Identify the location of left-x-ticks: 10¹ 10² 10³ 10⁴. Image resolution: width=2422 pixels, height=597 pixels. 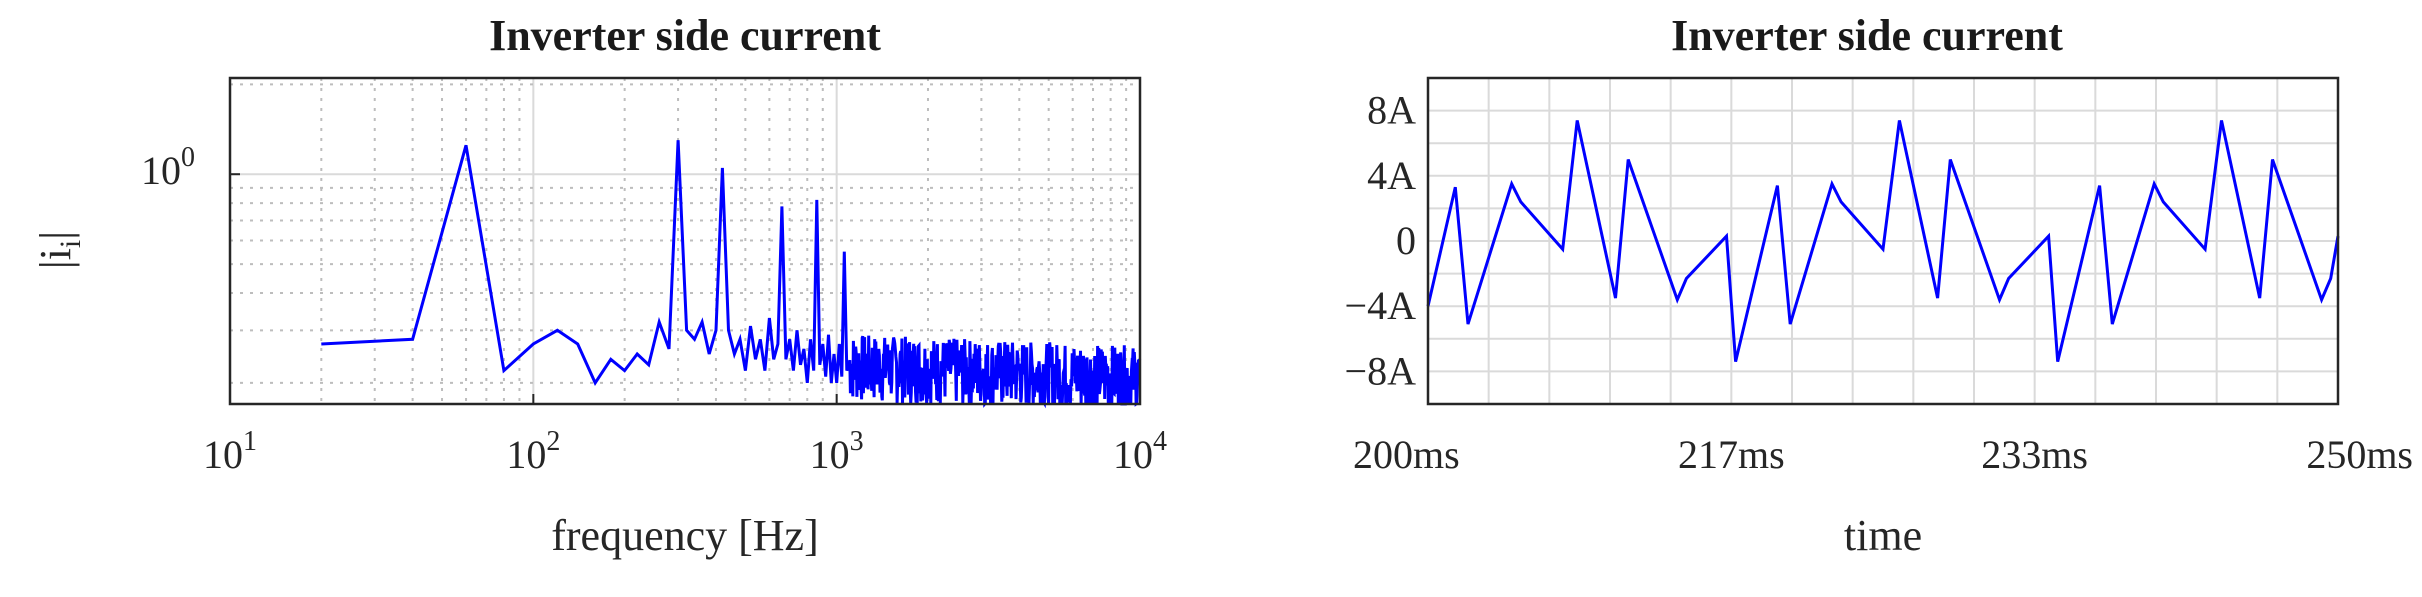
(685, 435).